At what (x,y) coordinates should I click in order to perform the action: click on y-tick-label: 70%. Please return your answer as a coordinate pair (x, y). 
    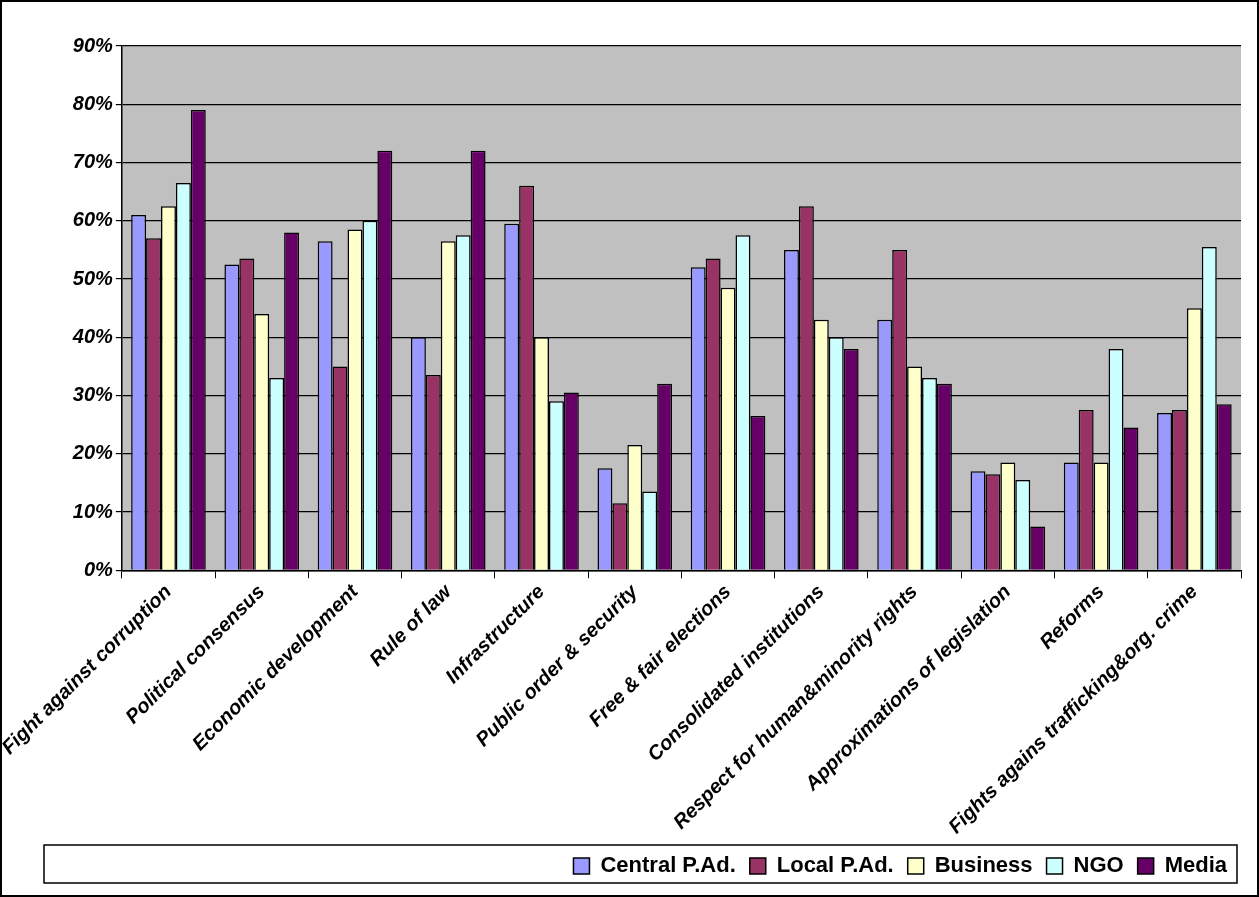
    Looking at the image, I should click on (93, 161).